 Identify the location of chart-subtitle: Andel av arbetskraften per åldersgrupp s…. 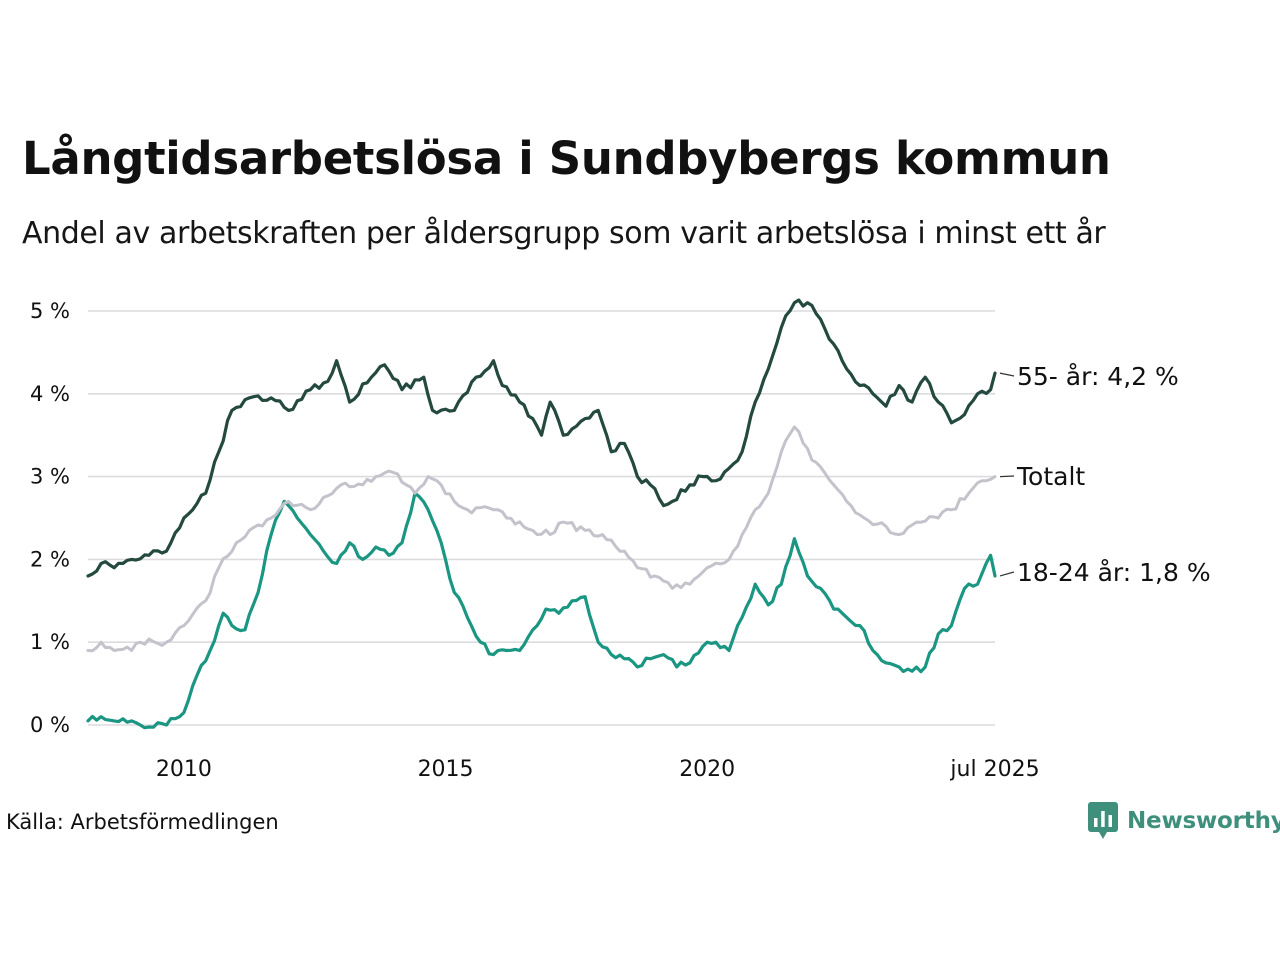
(564, 233).